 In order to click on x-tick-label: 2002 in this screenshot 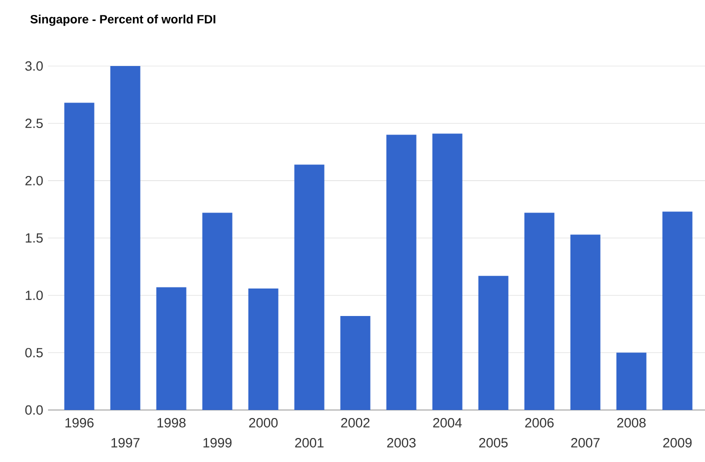, I will do `click(355, 423)`.